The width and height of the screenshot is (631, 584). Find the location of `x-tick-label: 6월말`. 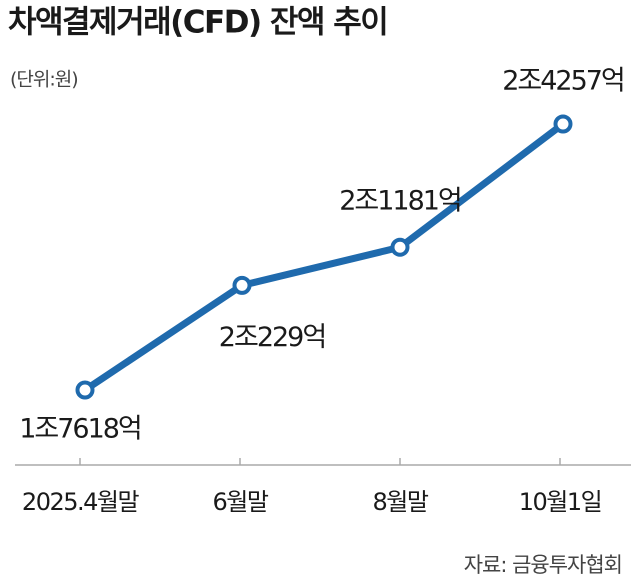

x-tick-label: 6월말 is located at coordinates (241, 502).